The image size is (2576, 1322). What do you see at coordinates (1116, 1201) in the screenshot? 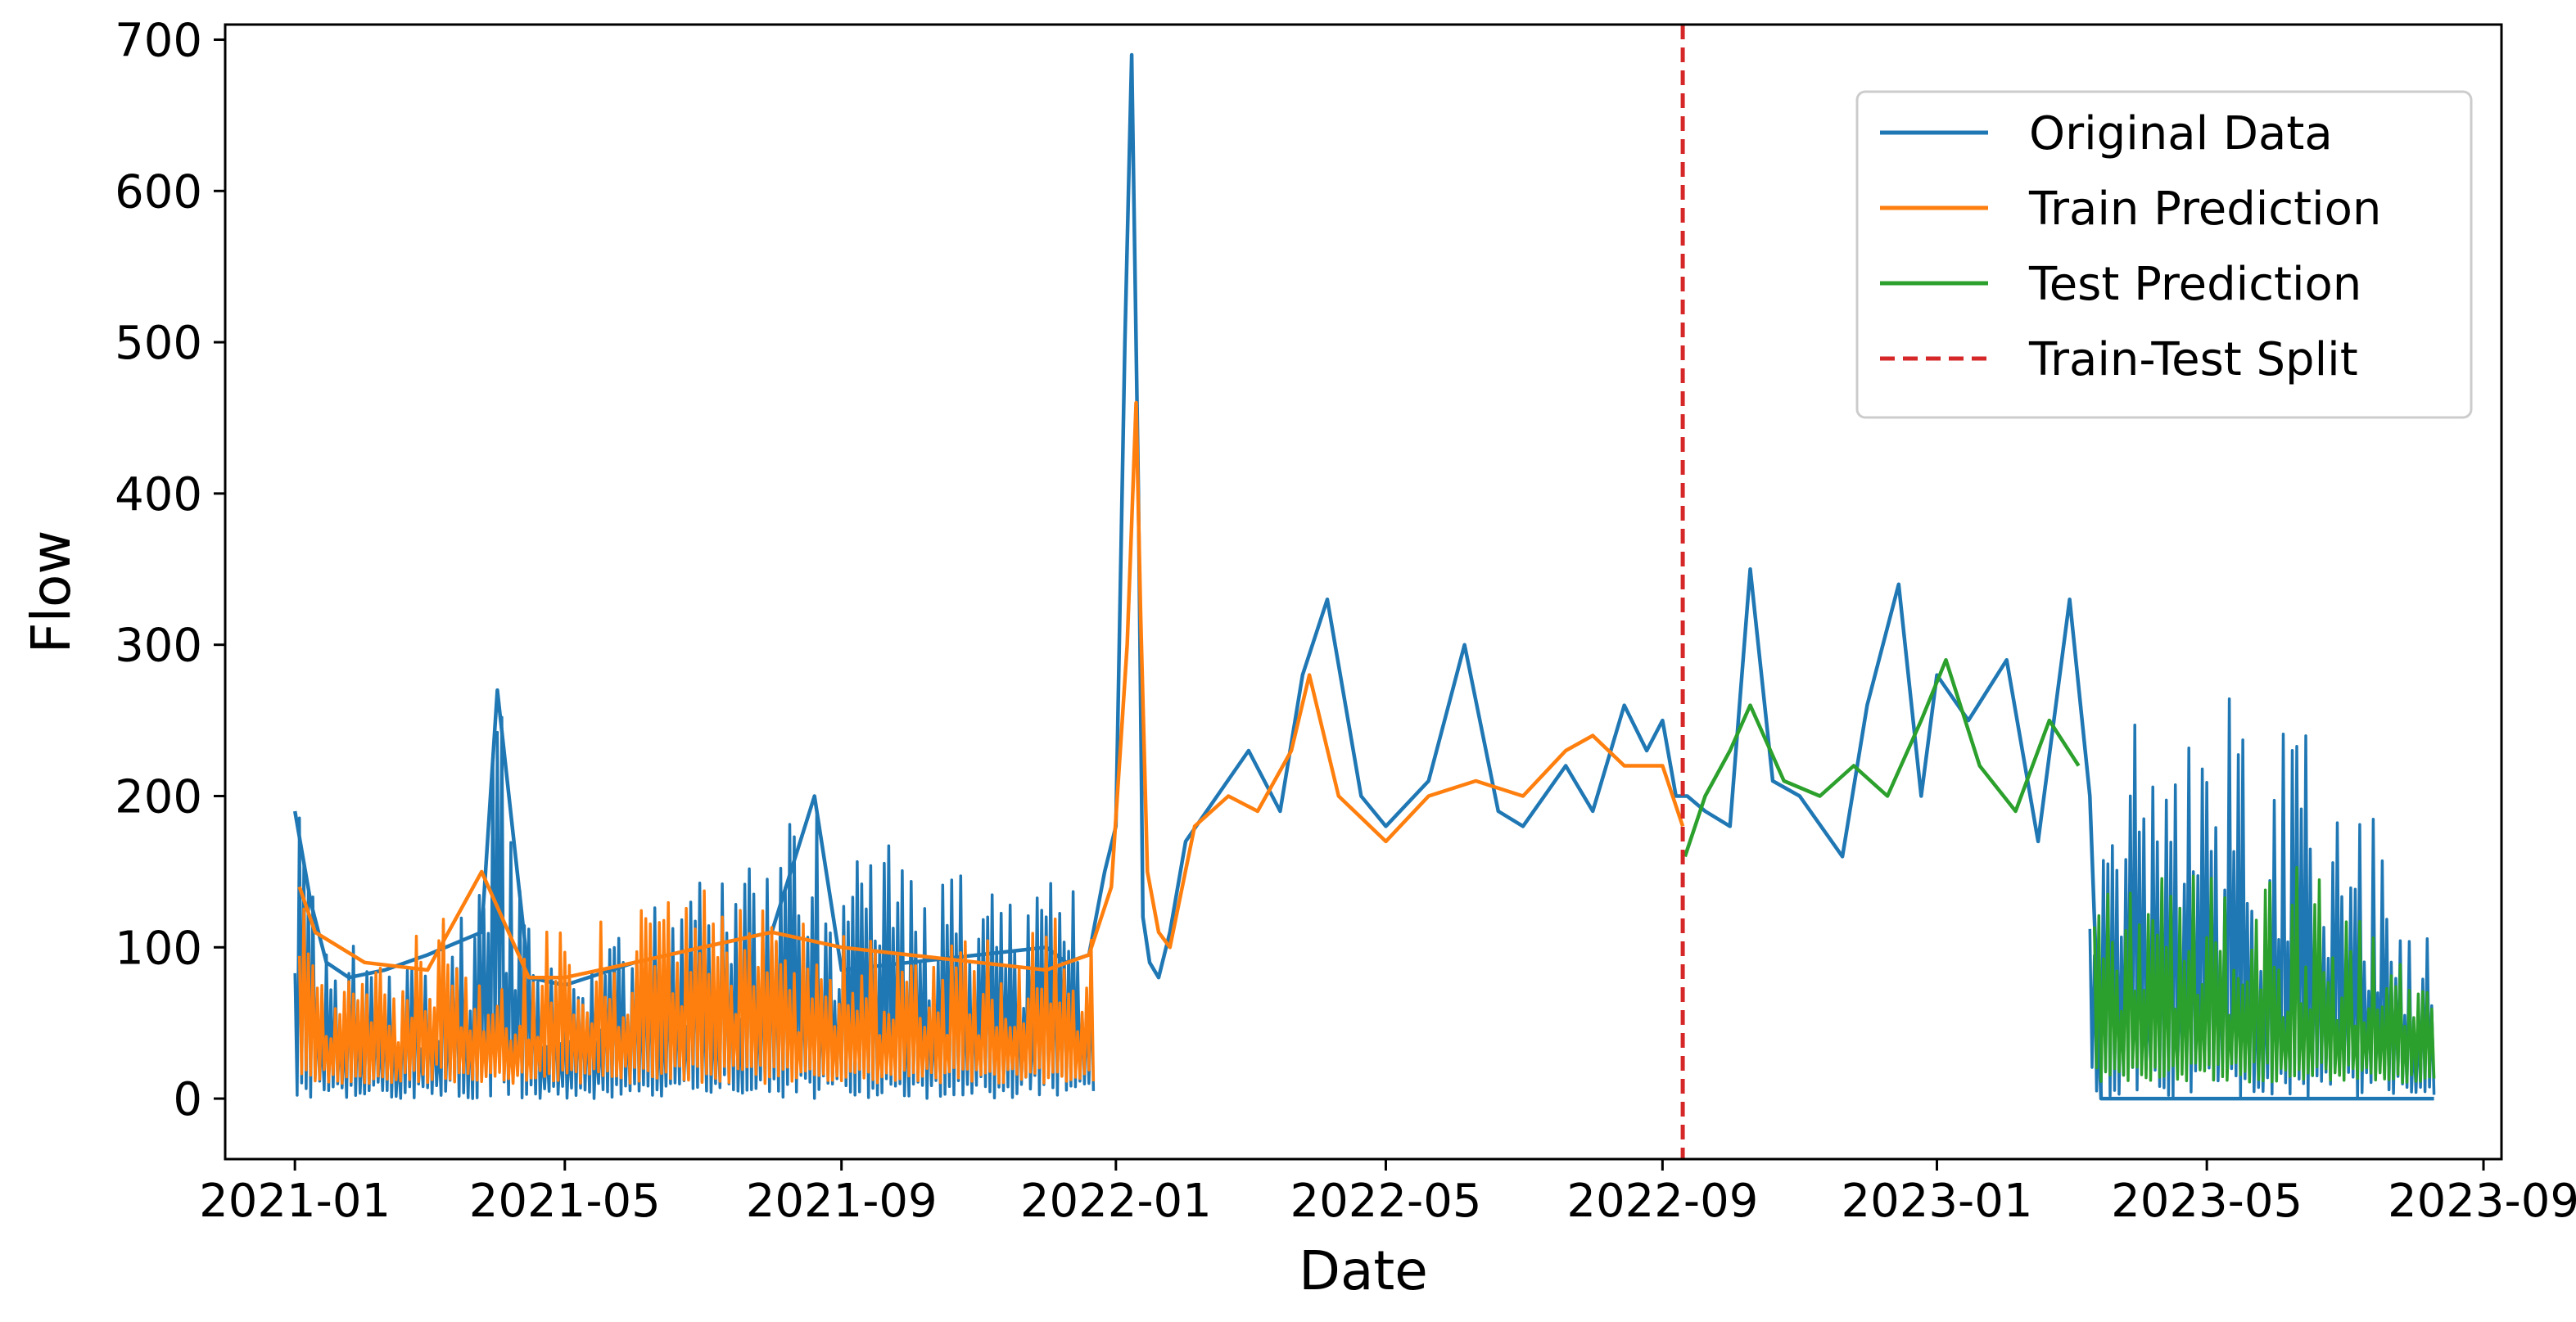
I see `x-tick-label: 2022-01` at bounding box center [1116, 1201].